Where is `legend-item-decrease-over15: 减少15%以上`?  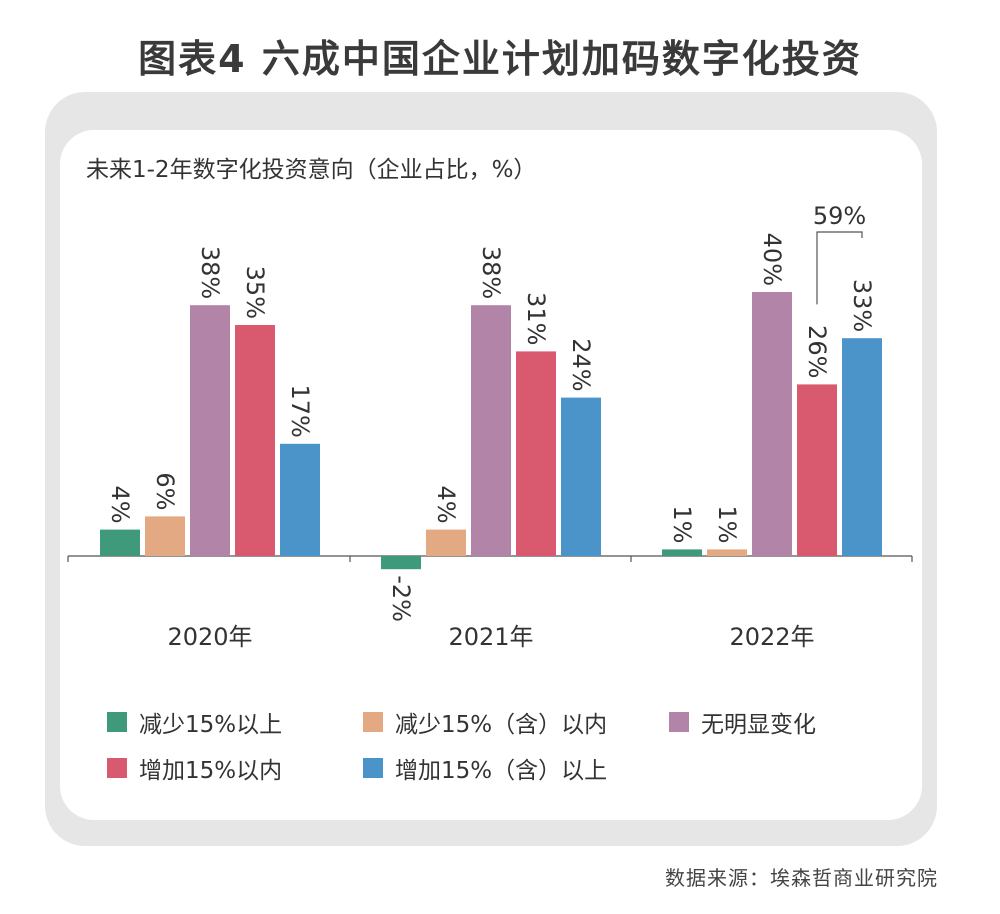
legend-item-decrease-over15: 减少15%以上 is located at coordinates (194, 722).